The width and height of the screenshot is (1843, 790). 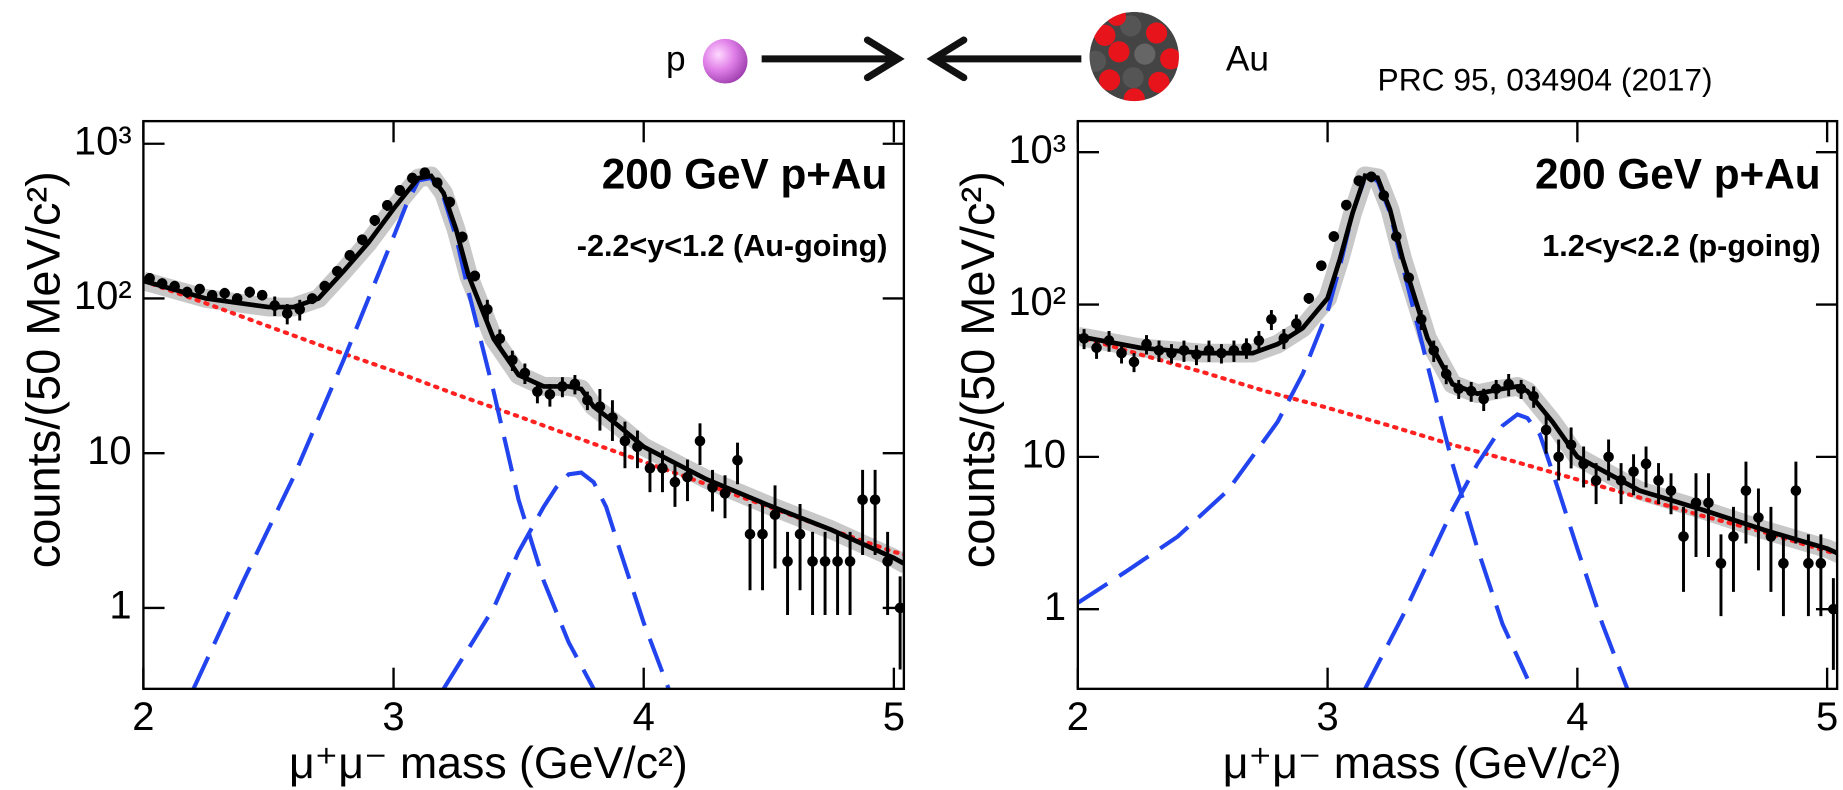 What do you see at coordinates (1247, 59) in the screenshot?
I see `target-label: Au` at bounding box center [1247, 59].